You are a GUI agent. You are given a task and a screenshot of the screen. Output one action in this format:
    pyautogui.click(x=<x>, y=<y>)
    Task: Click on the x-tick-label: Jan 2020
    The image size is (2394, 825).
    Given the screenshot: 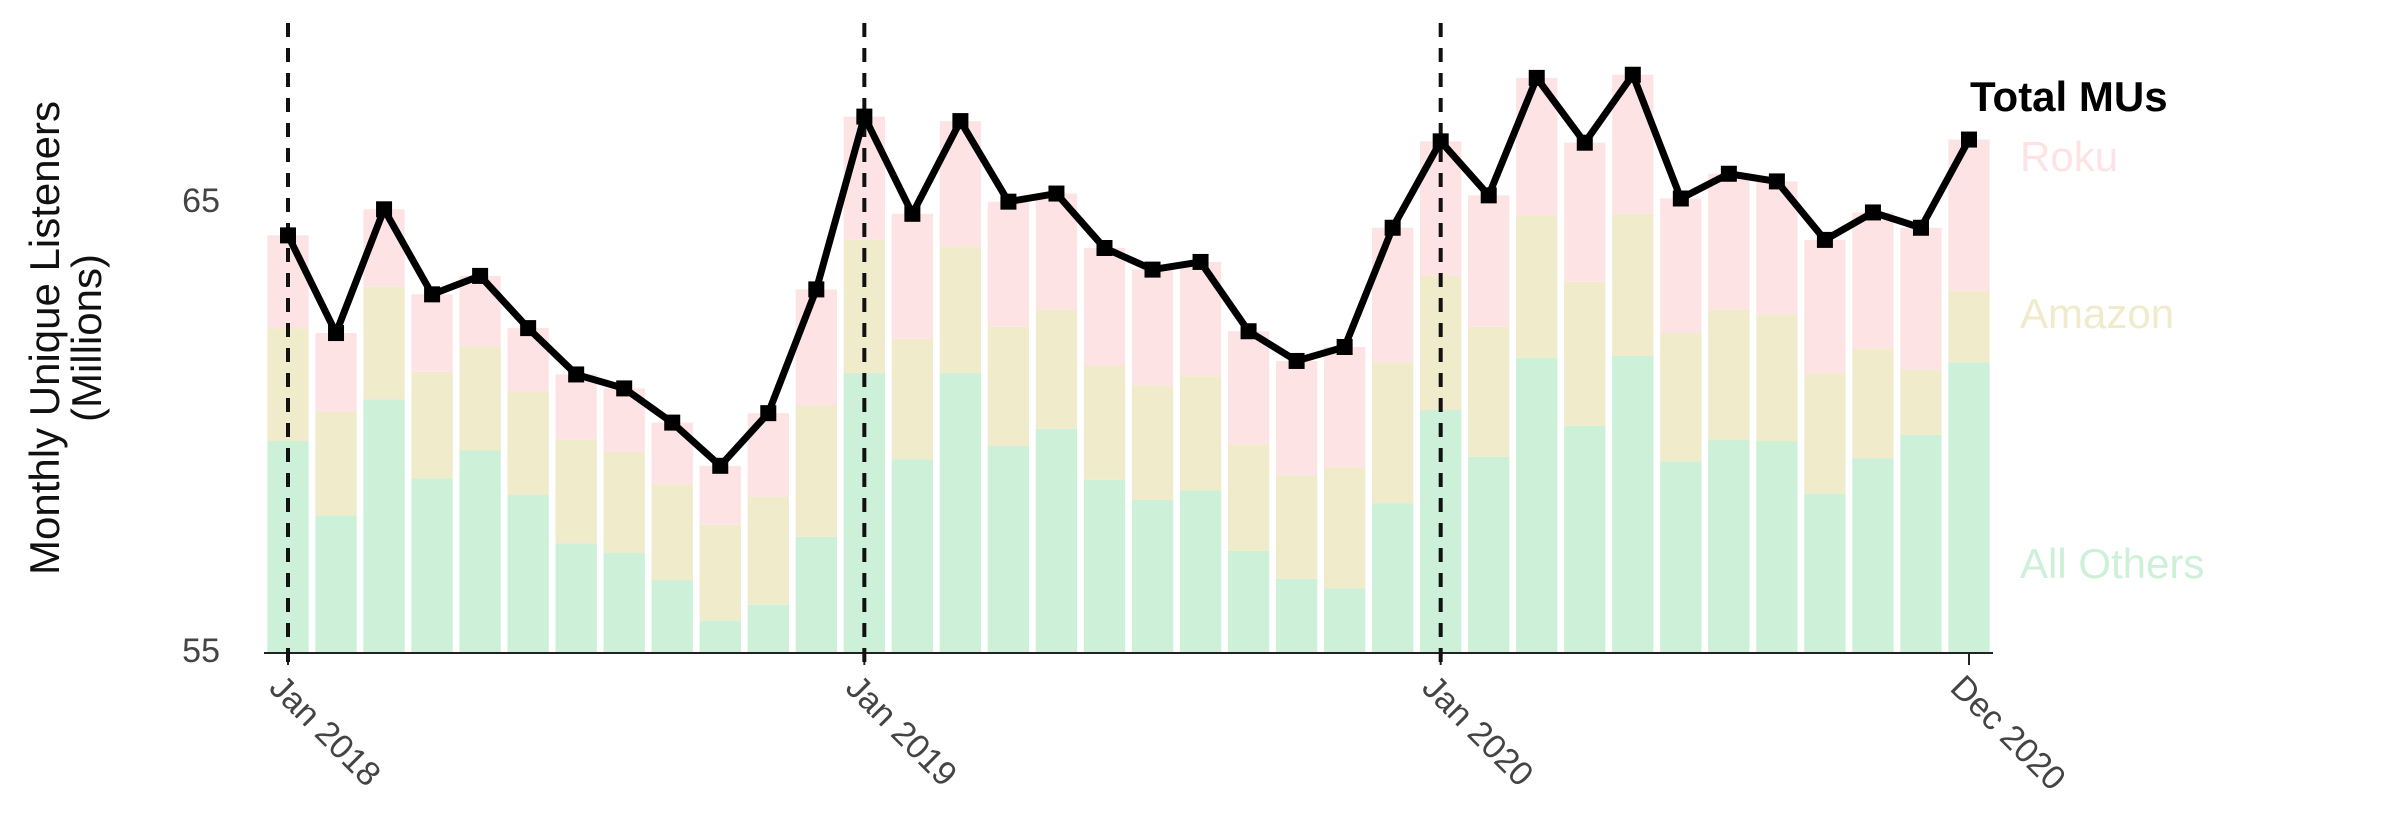 What is the action you would take?
    pyautogui.click(x=1478, y=731)
    